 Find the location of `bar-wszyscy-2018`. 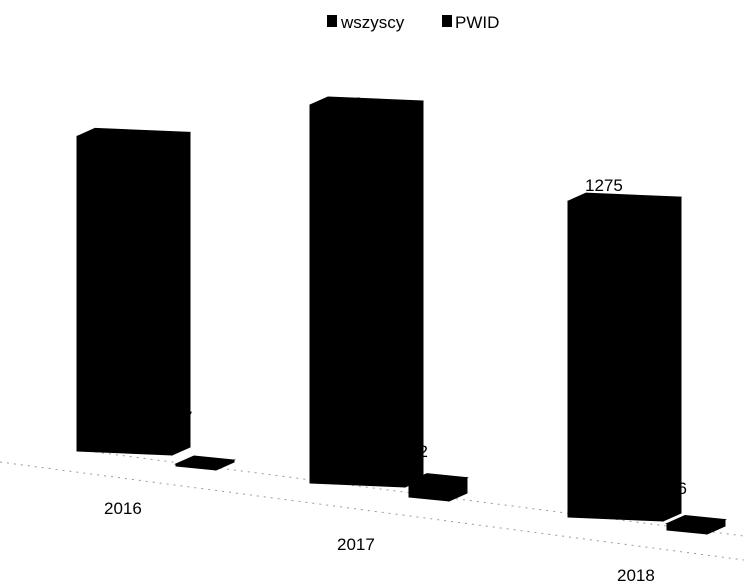

bar-wszyscy-2018 is located at coordinates (624, 357).